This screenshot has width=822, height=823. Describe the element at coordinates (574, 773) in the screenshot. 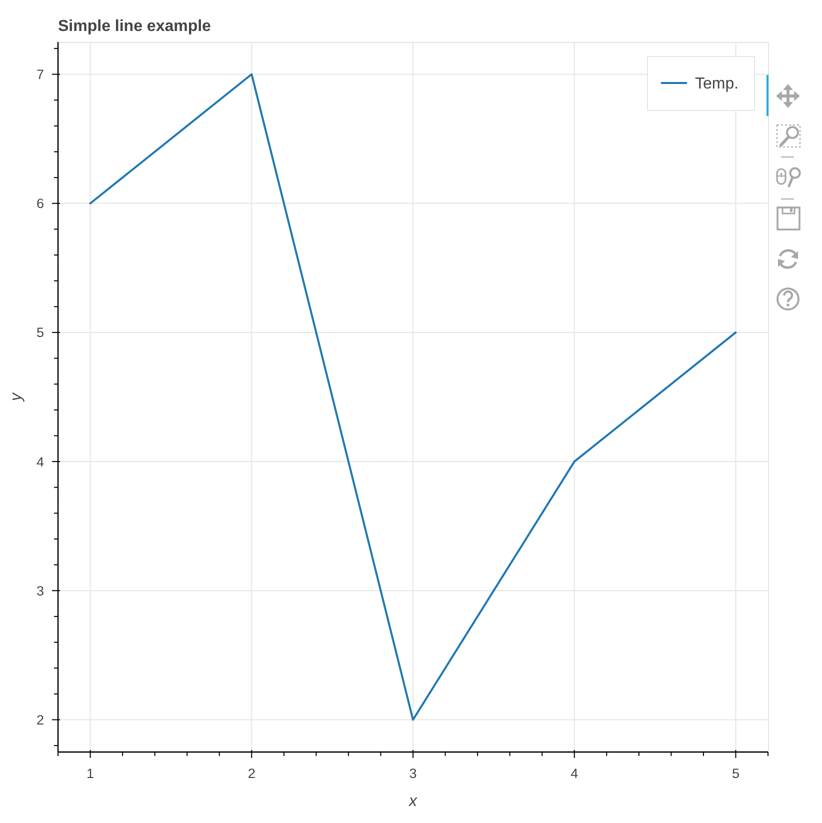

I see `x-tick-label: 4` at that location.